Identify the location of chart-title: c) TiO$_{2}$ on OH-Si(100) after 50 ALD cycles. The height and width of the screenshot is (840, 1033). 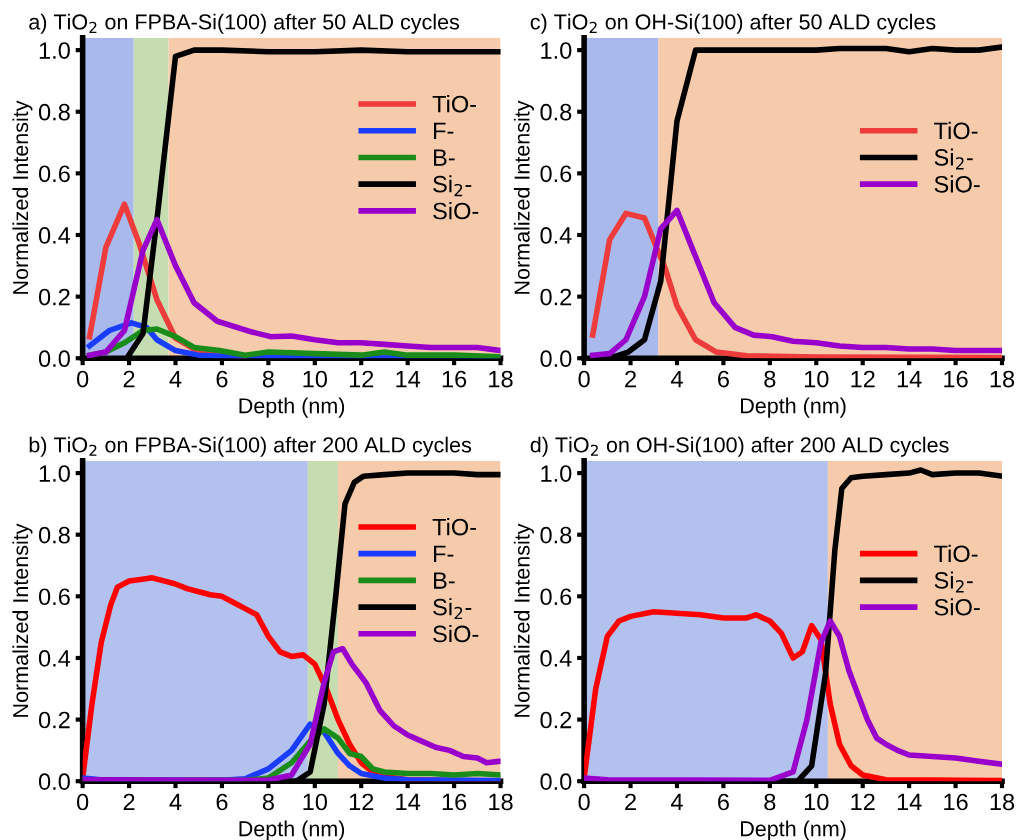
(733, 23).